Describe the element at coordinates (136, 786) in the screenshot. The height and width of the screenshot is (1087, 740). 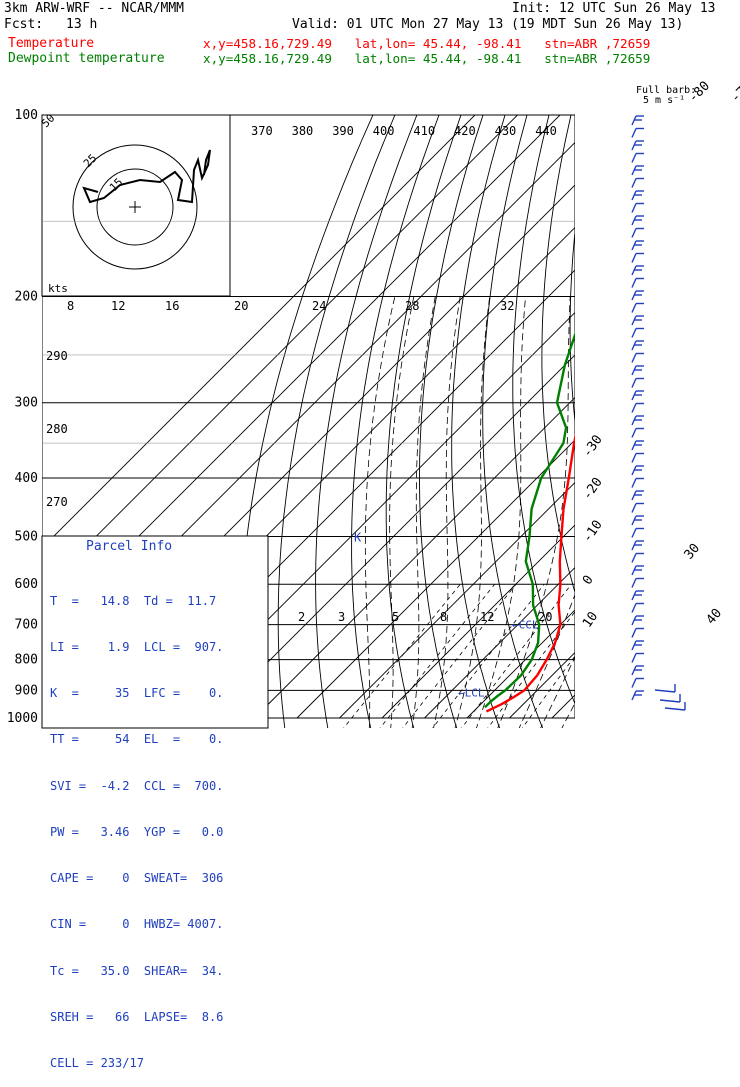
I see `parcel-info-row: SVI = -4.2 CCL = 700.` at that location.